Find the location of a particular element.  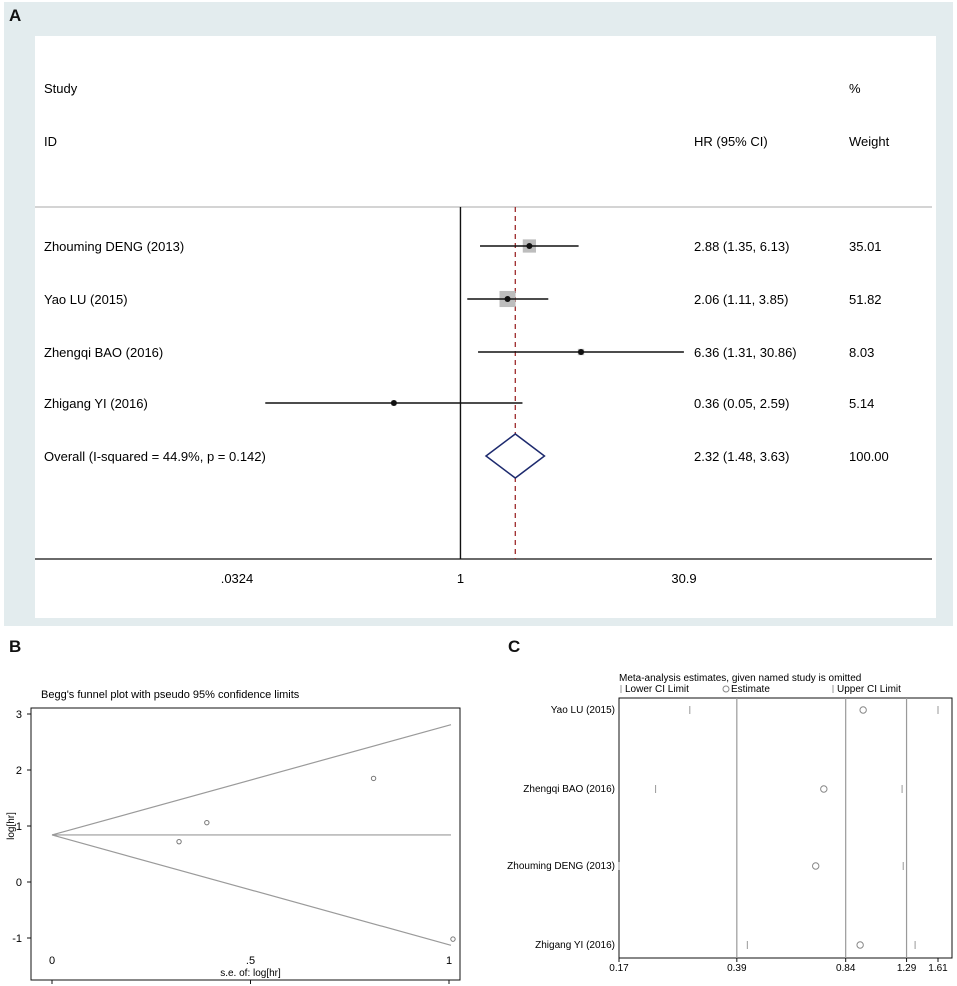

header-study: Study is located at coordinates (61, 88).